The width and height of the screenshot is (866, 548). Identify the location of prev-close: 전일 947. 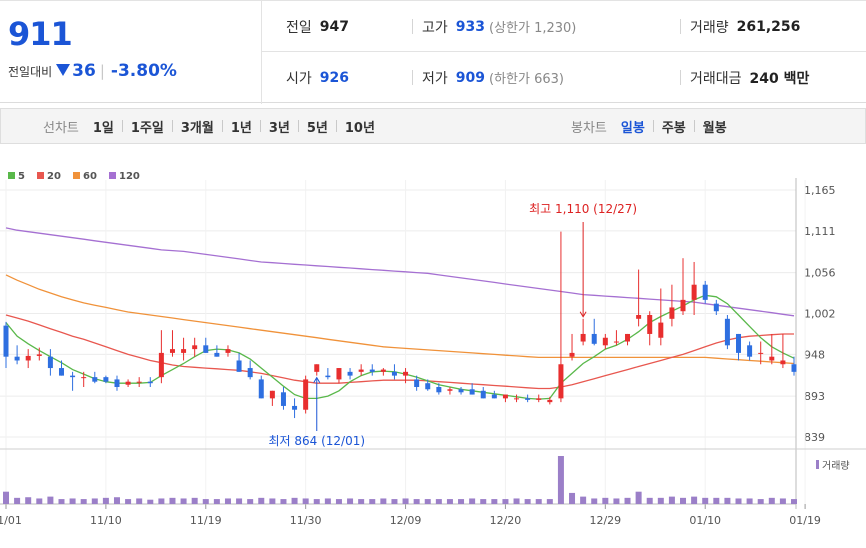
(317, 26).